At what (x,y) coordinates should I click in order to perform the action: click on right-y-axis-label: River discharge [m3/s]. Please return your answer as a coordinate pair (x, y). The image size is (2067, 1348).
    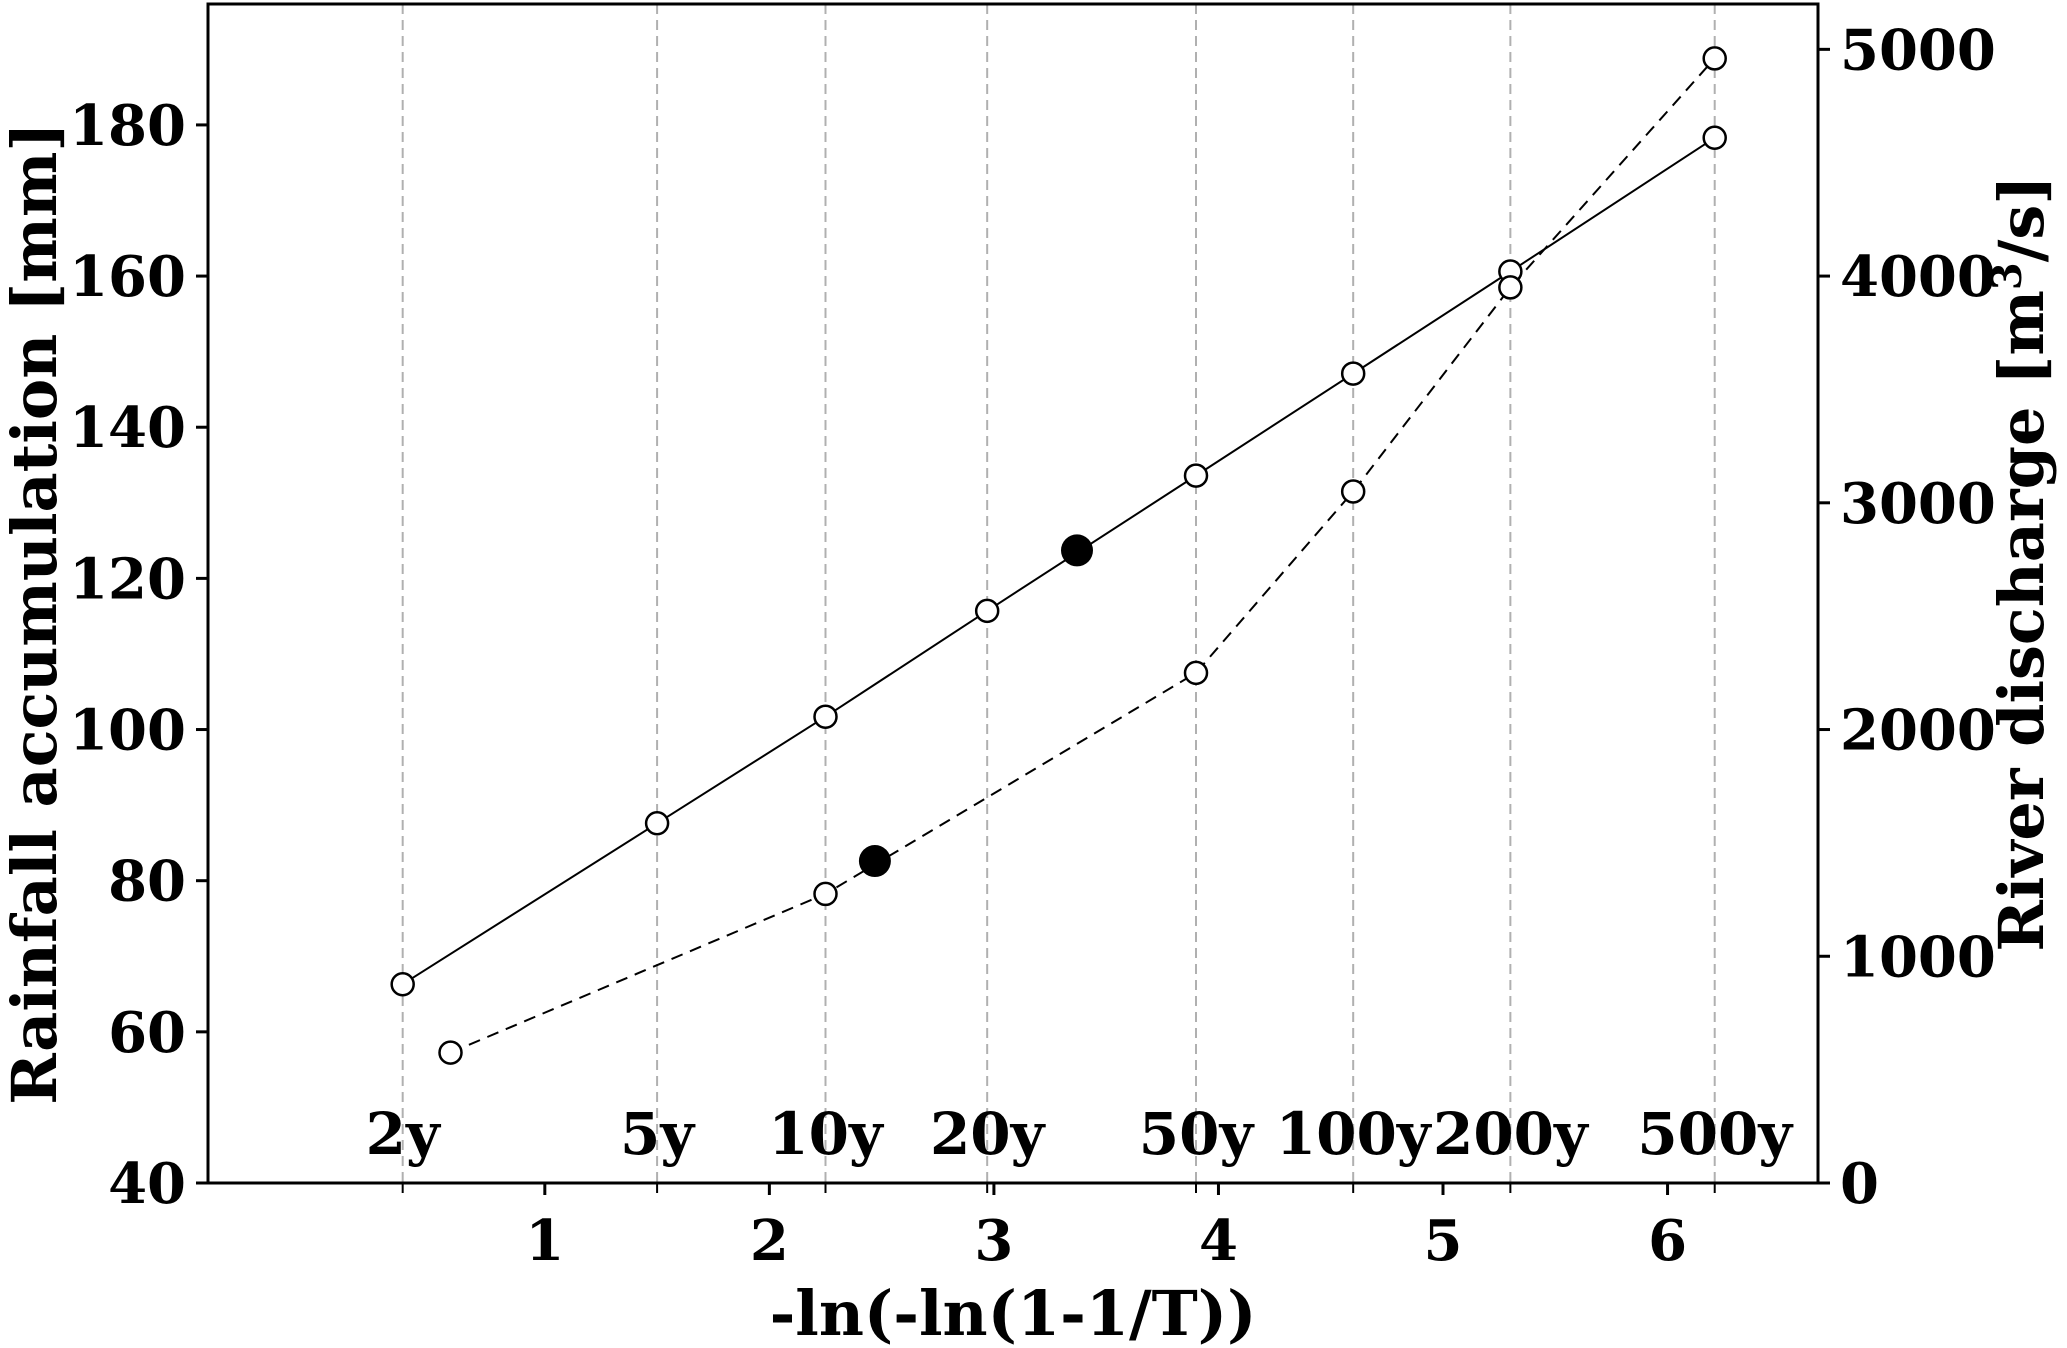
    Looking at the image, I should click on (2021, 563).